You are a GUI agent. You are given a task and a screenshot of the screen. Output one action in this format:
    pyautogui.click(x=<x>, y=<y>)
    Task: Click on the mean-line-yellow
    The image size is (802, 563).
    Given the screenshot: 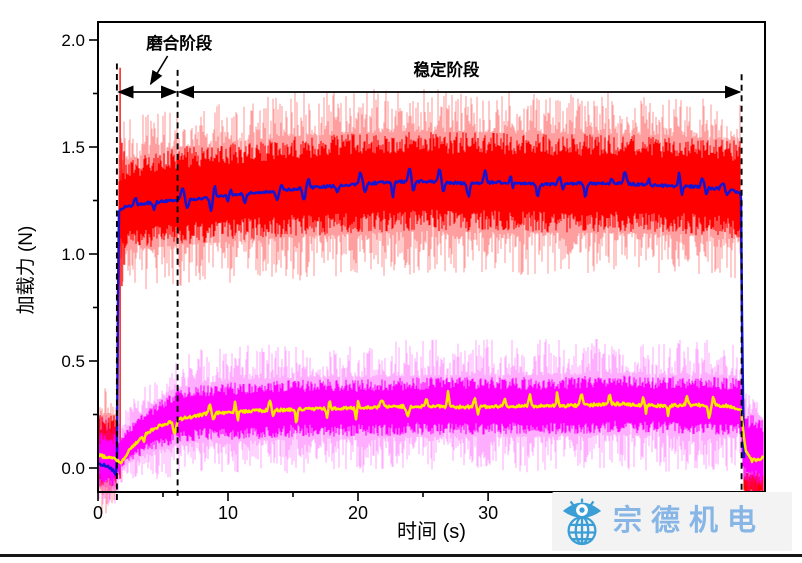 What is the action you would take?
    pyautogui.click(x=431, y=427)
    